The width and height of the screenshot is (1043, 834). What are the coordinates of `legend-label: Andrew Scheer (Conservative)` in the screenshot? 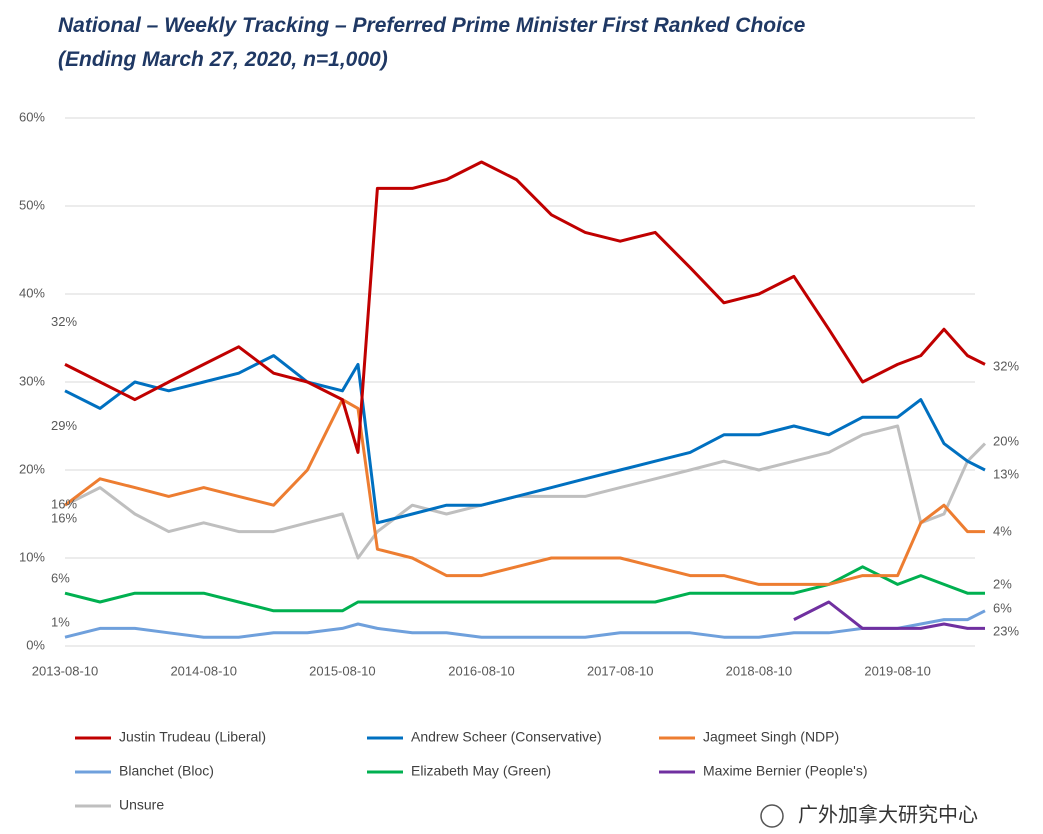 It's located at (506, 737).